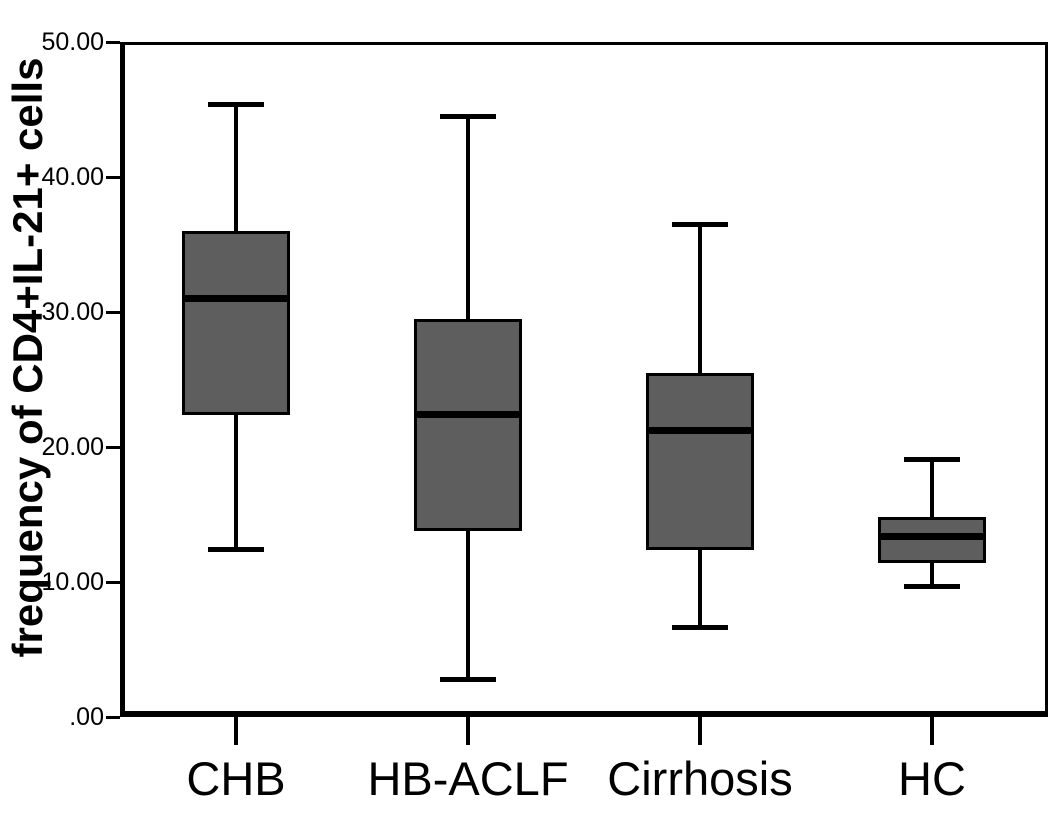  What do you see at coordinates (72, 176) in the screenshot?
I see `y-tick-label: 40.00` at bounding box center [72, 176].